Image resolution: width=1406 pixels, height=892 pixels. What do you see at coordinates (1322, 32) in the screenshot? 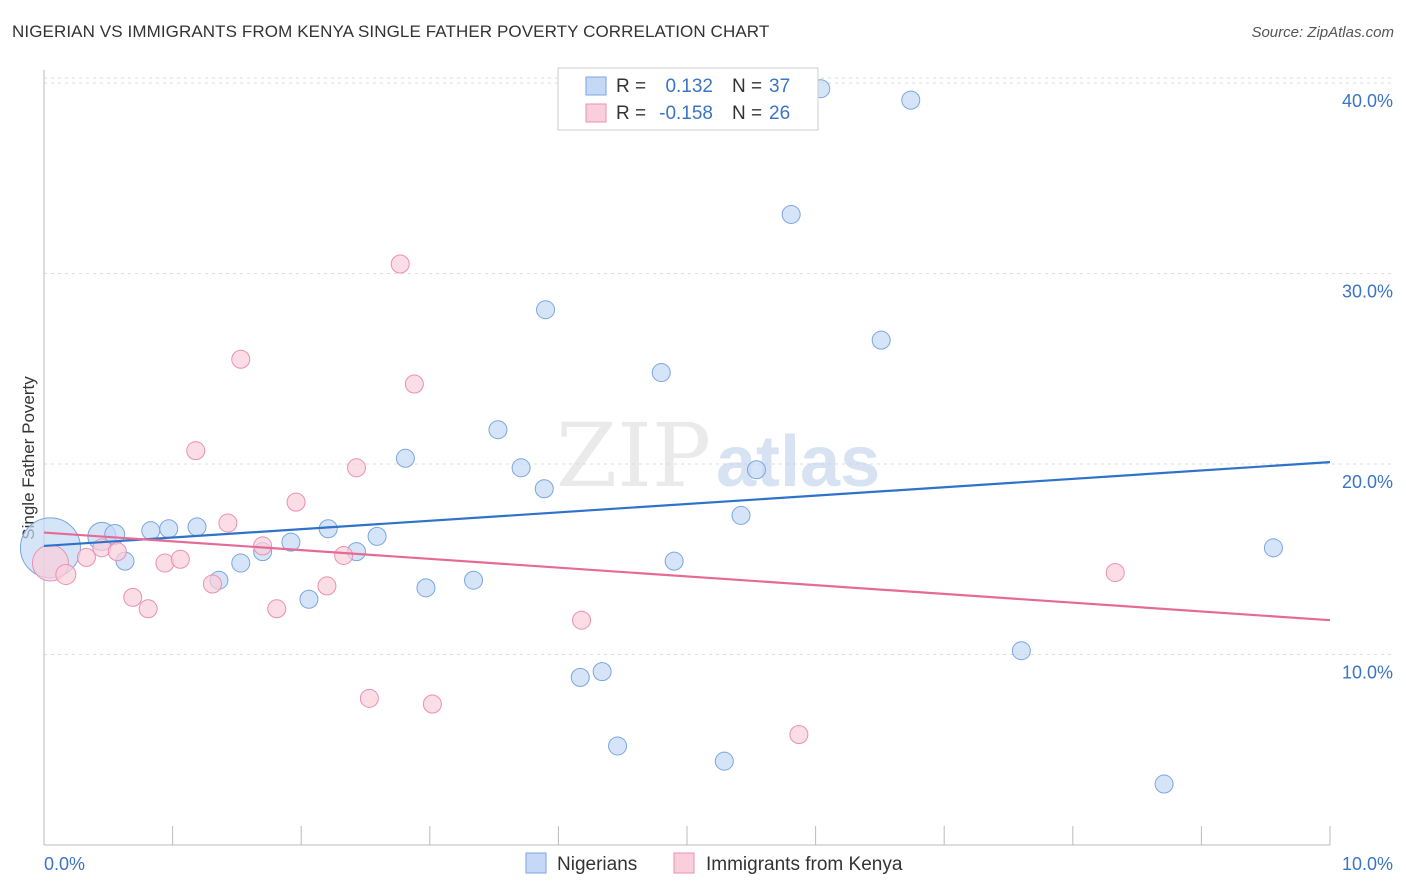
I see `source-label: Source: ZipAtlas.com` at bounding box center [1322, 32].